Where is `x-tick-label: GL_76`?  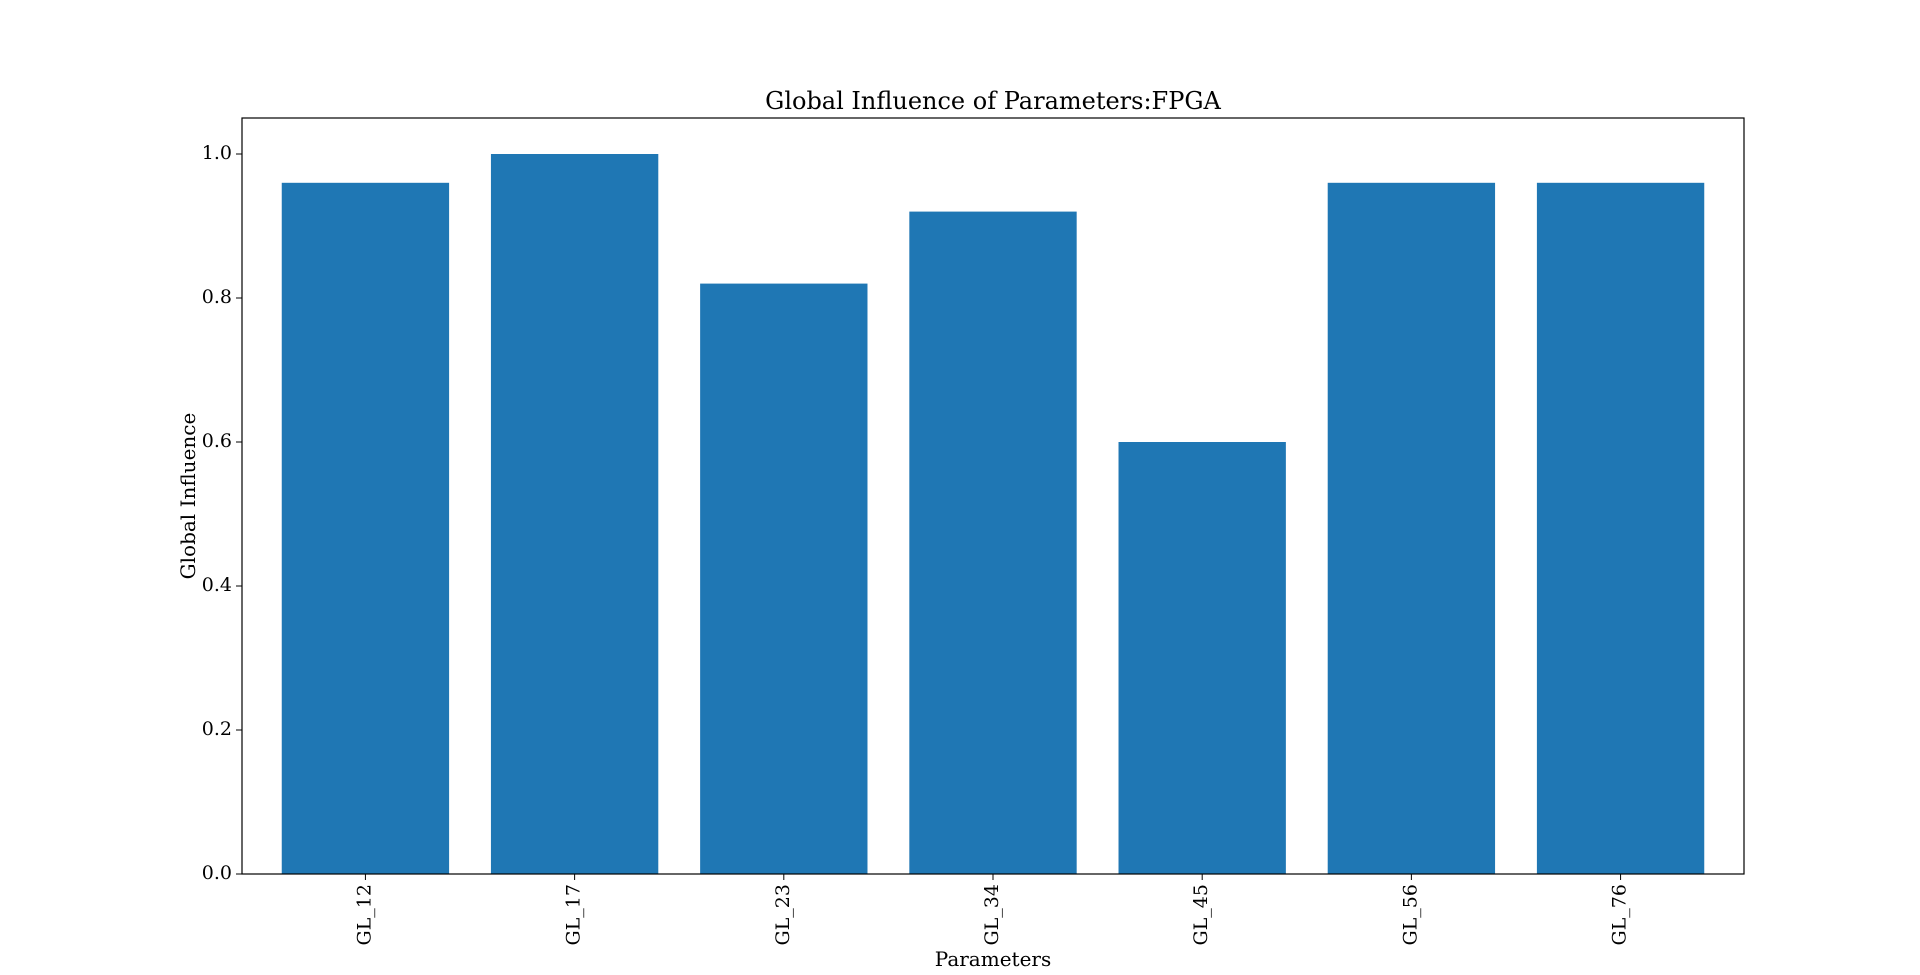
x-tick-label: GL_76 is located at coordinates (1620, 914).